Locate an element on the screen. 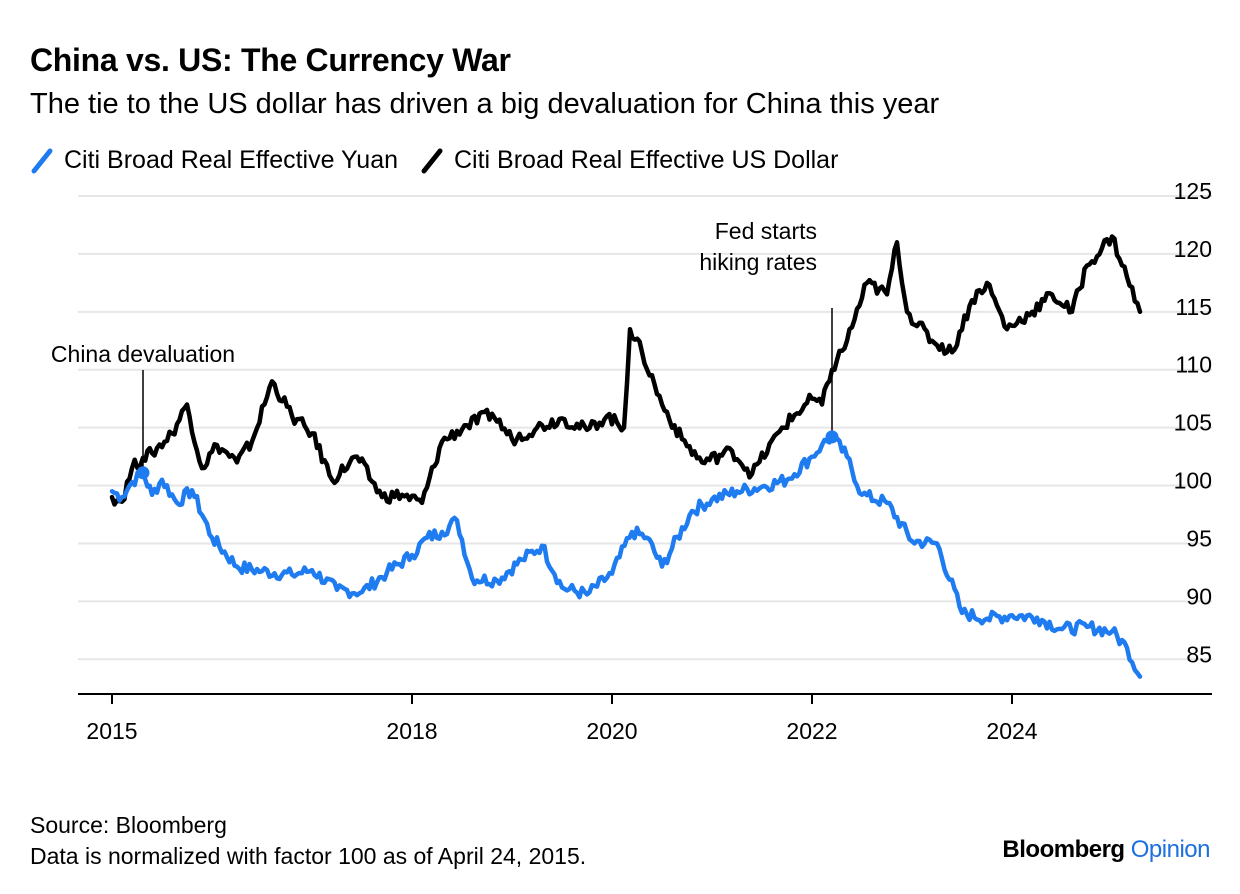  x-tick-label: 2015 is located at coordinates (111, 731).